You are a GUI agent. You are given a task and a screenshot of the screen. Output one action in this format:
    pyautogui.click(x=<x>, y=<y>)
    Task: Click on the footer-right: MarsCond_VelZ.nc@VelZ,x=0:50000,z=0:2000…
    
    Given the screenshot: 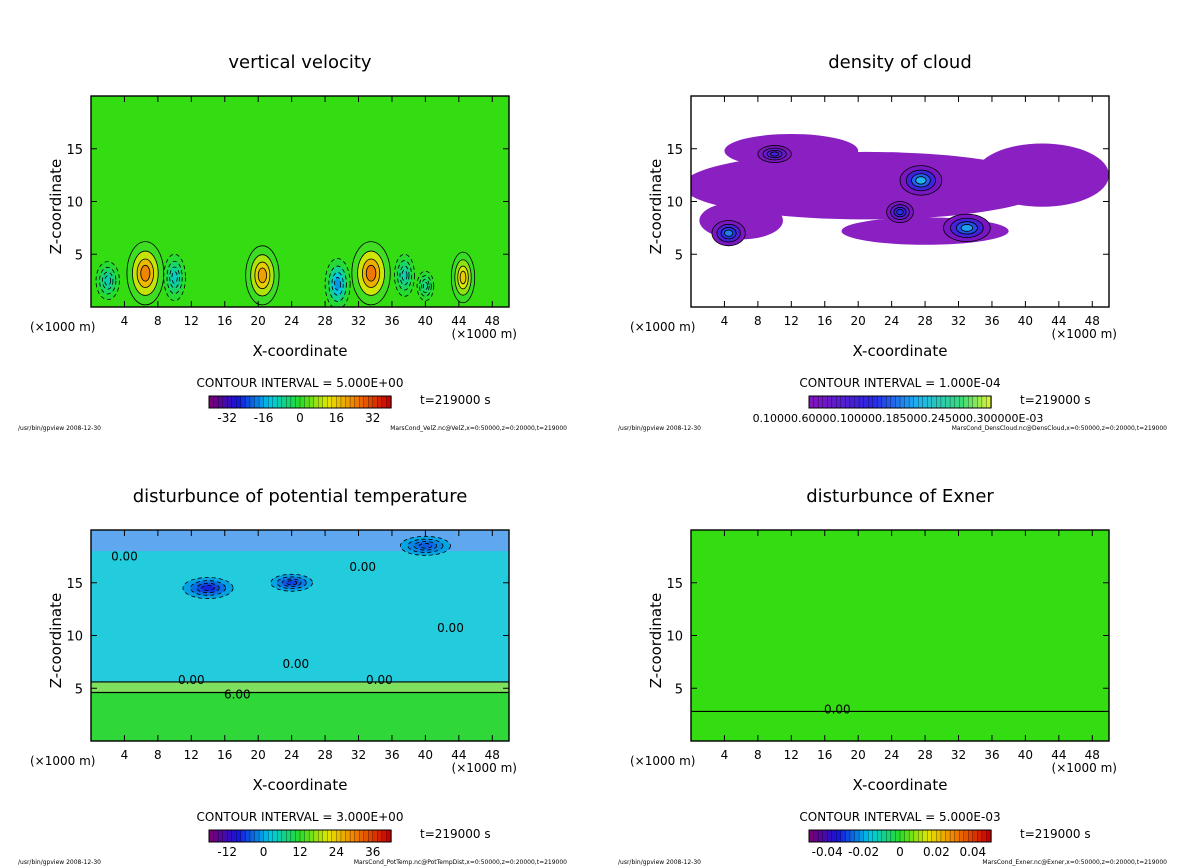 What is the action you would take?
    pyautogui.click(x=478, y=428)
    